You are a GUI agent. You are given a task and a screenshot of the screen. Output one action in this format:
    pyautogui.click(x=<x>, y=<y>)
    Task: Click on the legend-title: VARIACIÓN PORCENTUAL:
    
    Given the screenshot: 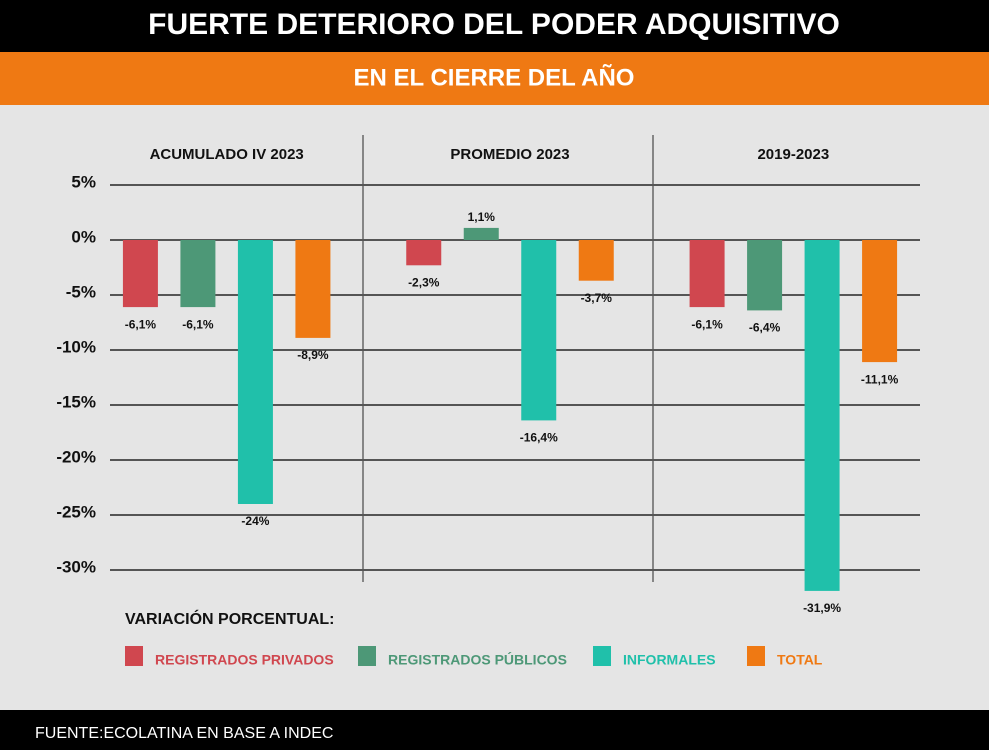 What is the action you would take?
    pyautogui.click(x=229, y=618)
    